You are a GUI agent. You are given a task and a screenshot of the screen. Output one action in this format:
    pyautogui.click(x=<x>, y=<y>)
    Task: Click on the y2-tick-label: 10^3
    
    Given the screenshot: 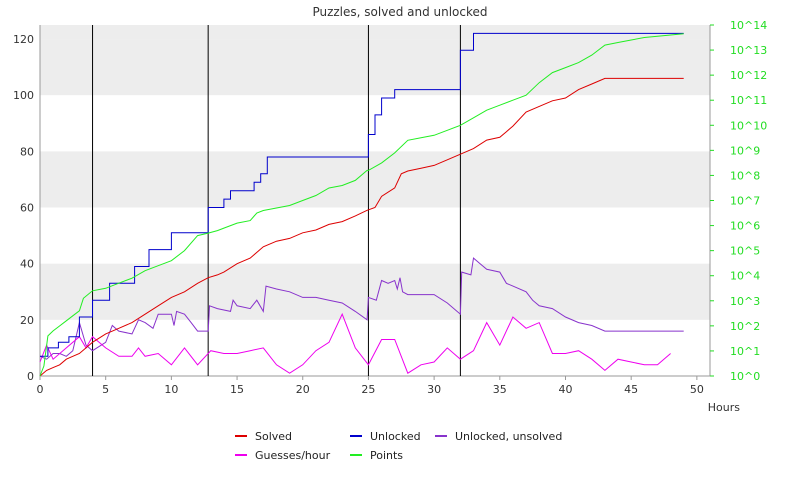 What is the action you would take?
    pyautogui.click(x=745, y=301)
    